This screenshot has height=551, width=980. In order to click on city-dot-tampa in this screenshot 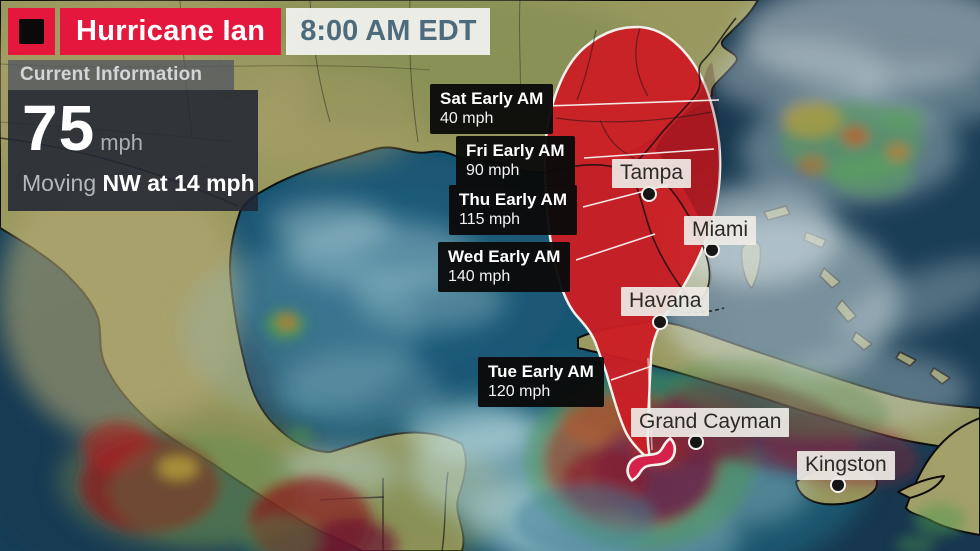, I will do `click(649, 194)`.